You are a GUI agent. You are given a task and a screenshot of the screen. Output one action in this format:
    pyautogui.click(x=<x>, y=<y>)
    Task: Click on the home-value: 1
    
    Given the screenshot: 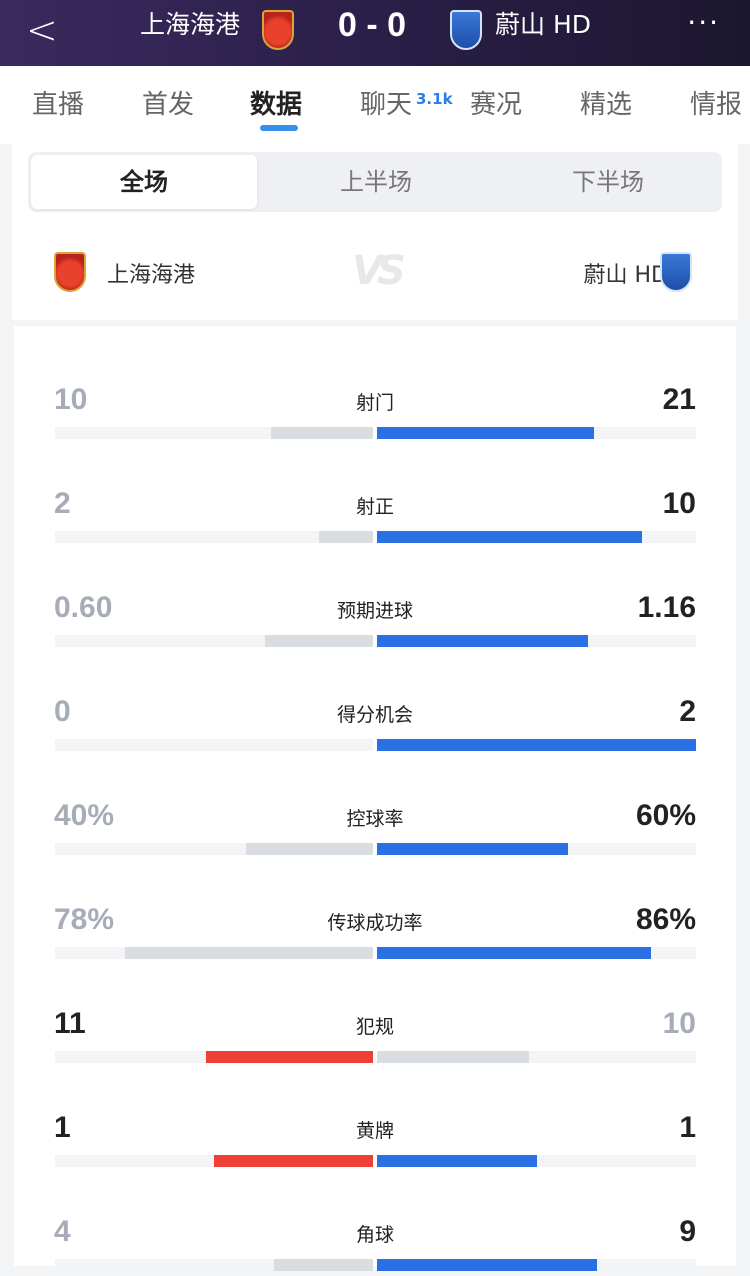 What is the action you would take?
    pyautogui.click(x=62, y=1127)
    